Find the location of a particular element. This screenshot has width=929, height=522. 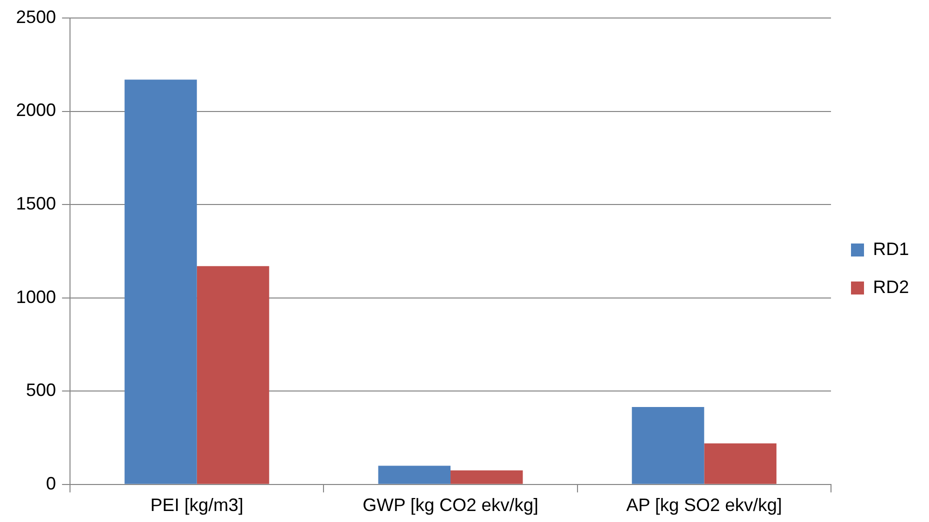

x-tick-label: GWP [kg CO2 ekv/kg] is located at coordinates (450, 505).